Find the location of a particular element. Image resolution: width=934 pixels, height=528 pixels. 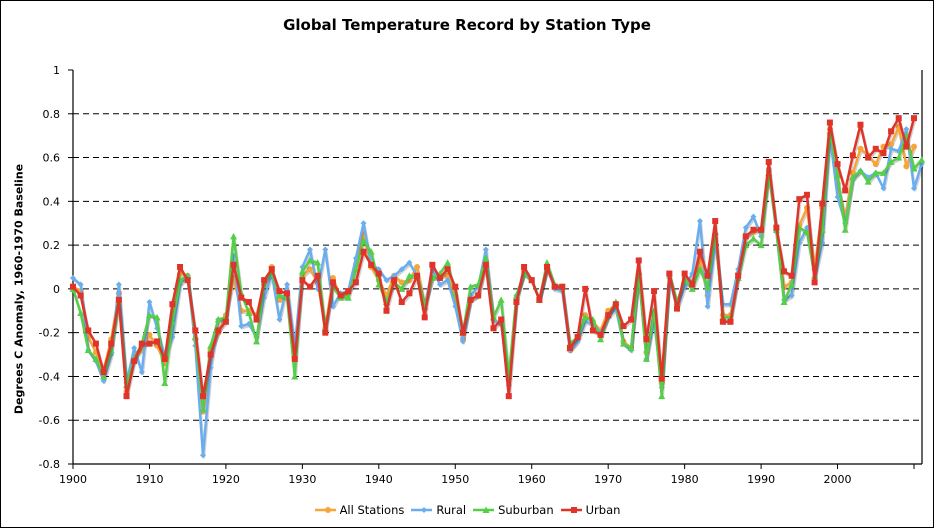

legend-label: Suburban is located at coordinates (526, 510).